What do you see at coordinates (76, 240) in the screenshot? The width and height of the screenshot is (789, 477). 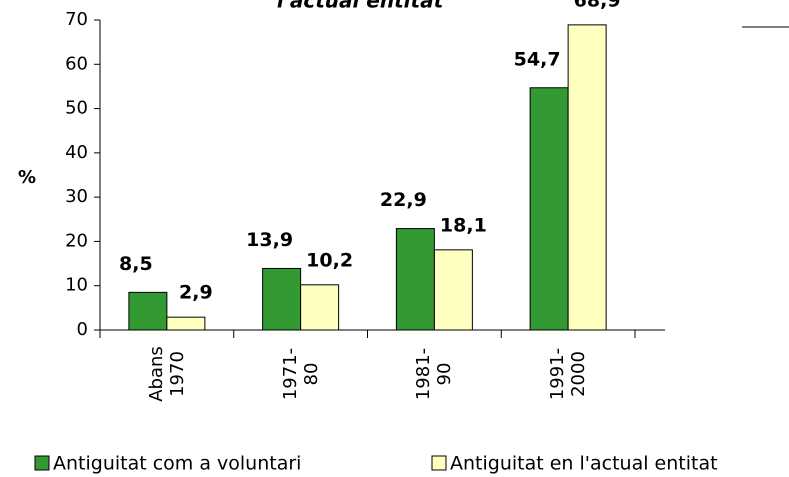 I see `y-tick-label: 20` at bounding box center [76, 240].